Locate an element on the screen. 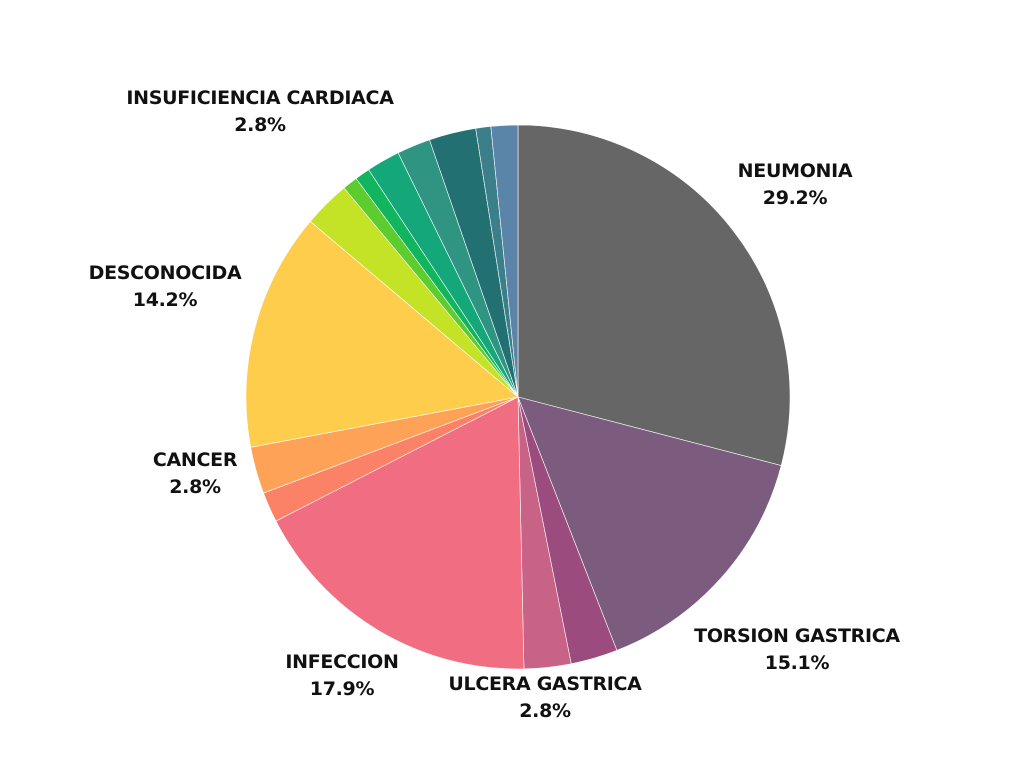 This screenshot has height=768, width=1024. label-desconocida: DESCONOCIDA 14.2% is located at coordinates (165, 287).